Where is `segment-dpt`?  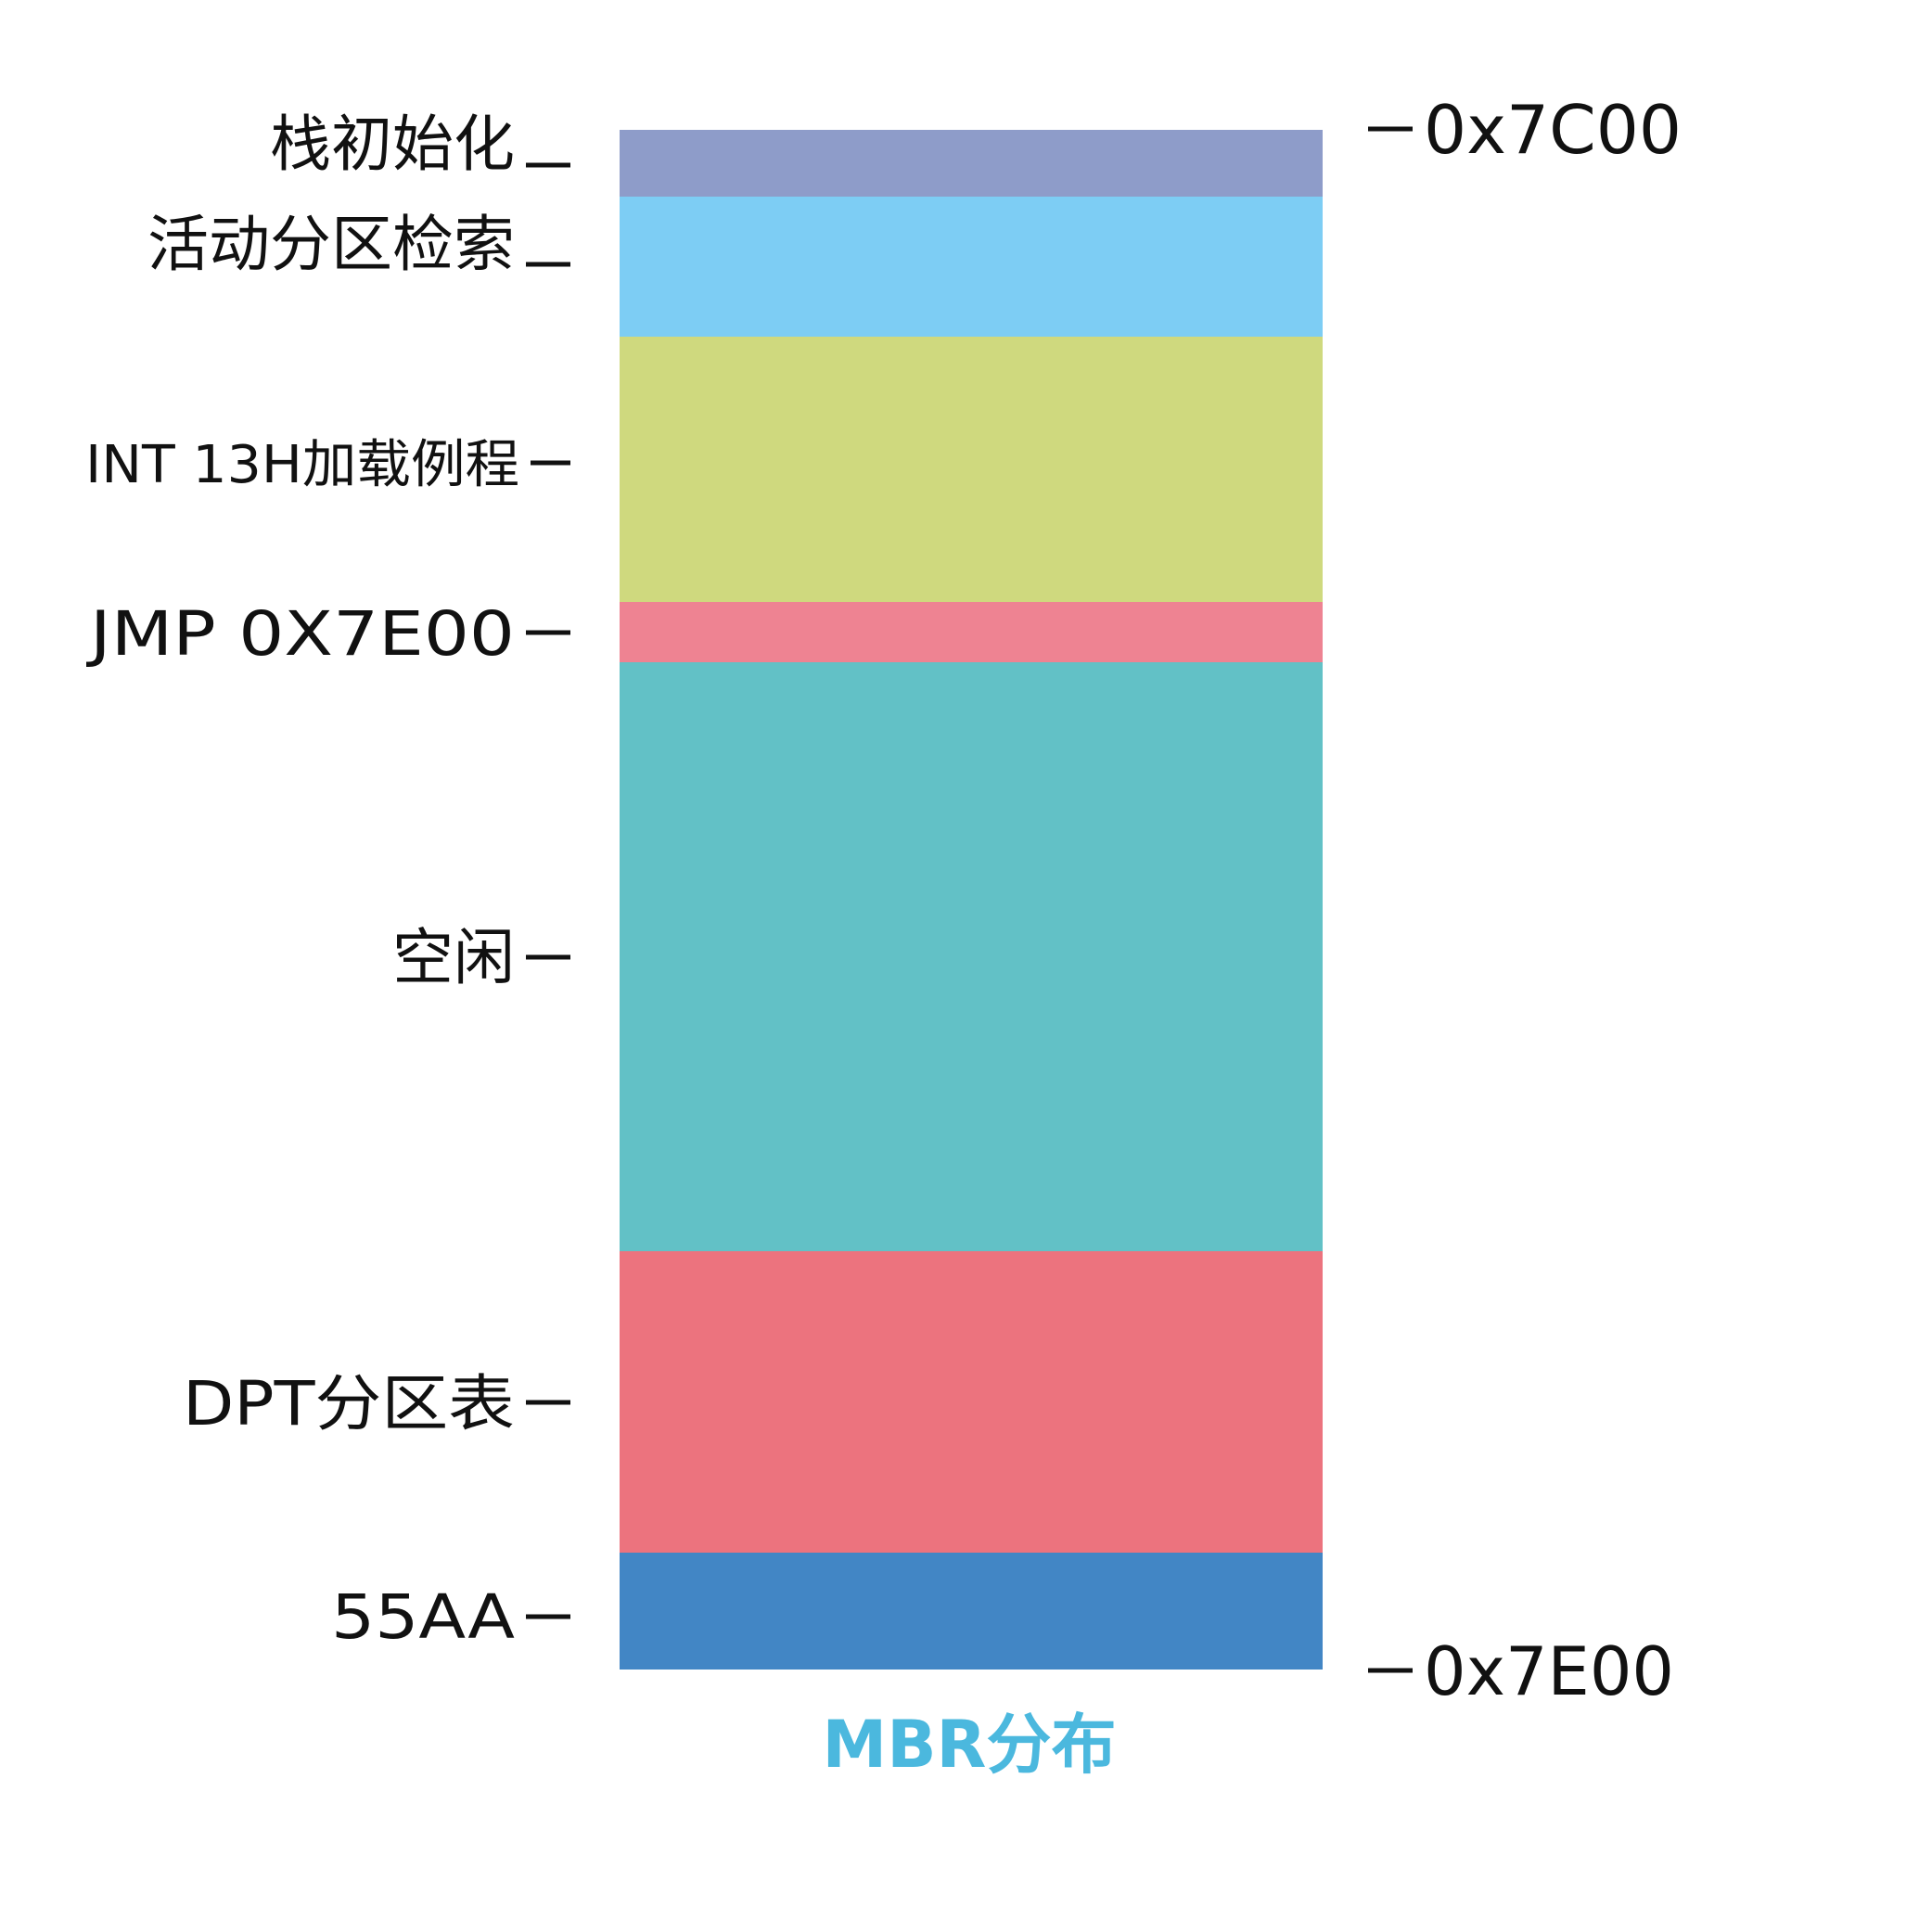
segment-dpt is located at coordinates (971, 1402).